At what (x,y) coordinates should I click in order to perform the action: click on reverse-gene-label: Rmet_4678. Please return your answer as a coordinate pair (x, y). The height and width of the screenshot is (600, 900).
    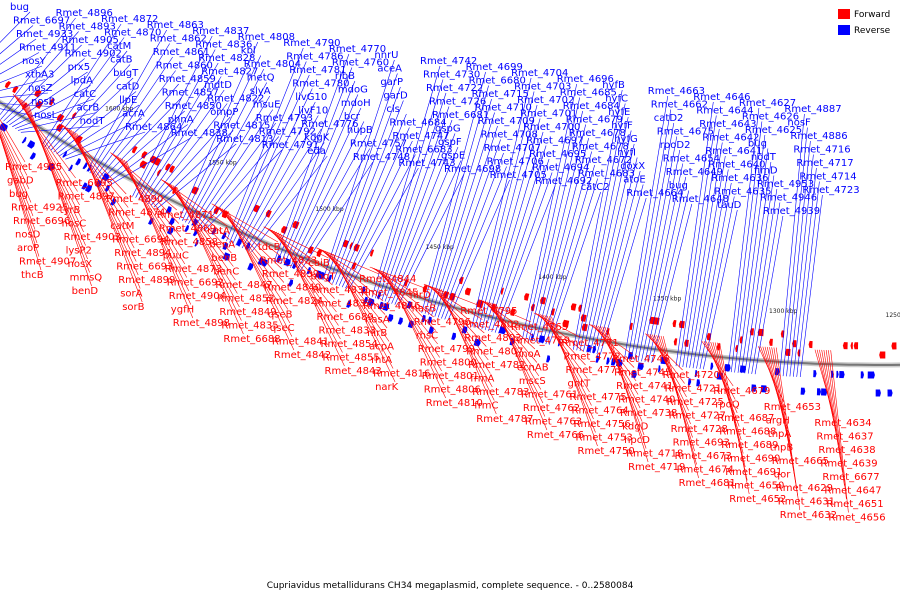
    Looking at the image, I should click on (597, 133).